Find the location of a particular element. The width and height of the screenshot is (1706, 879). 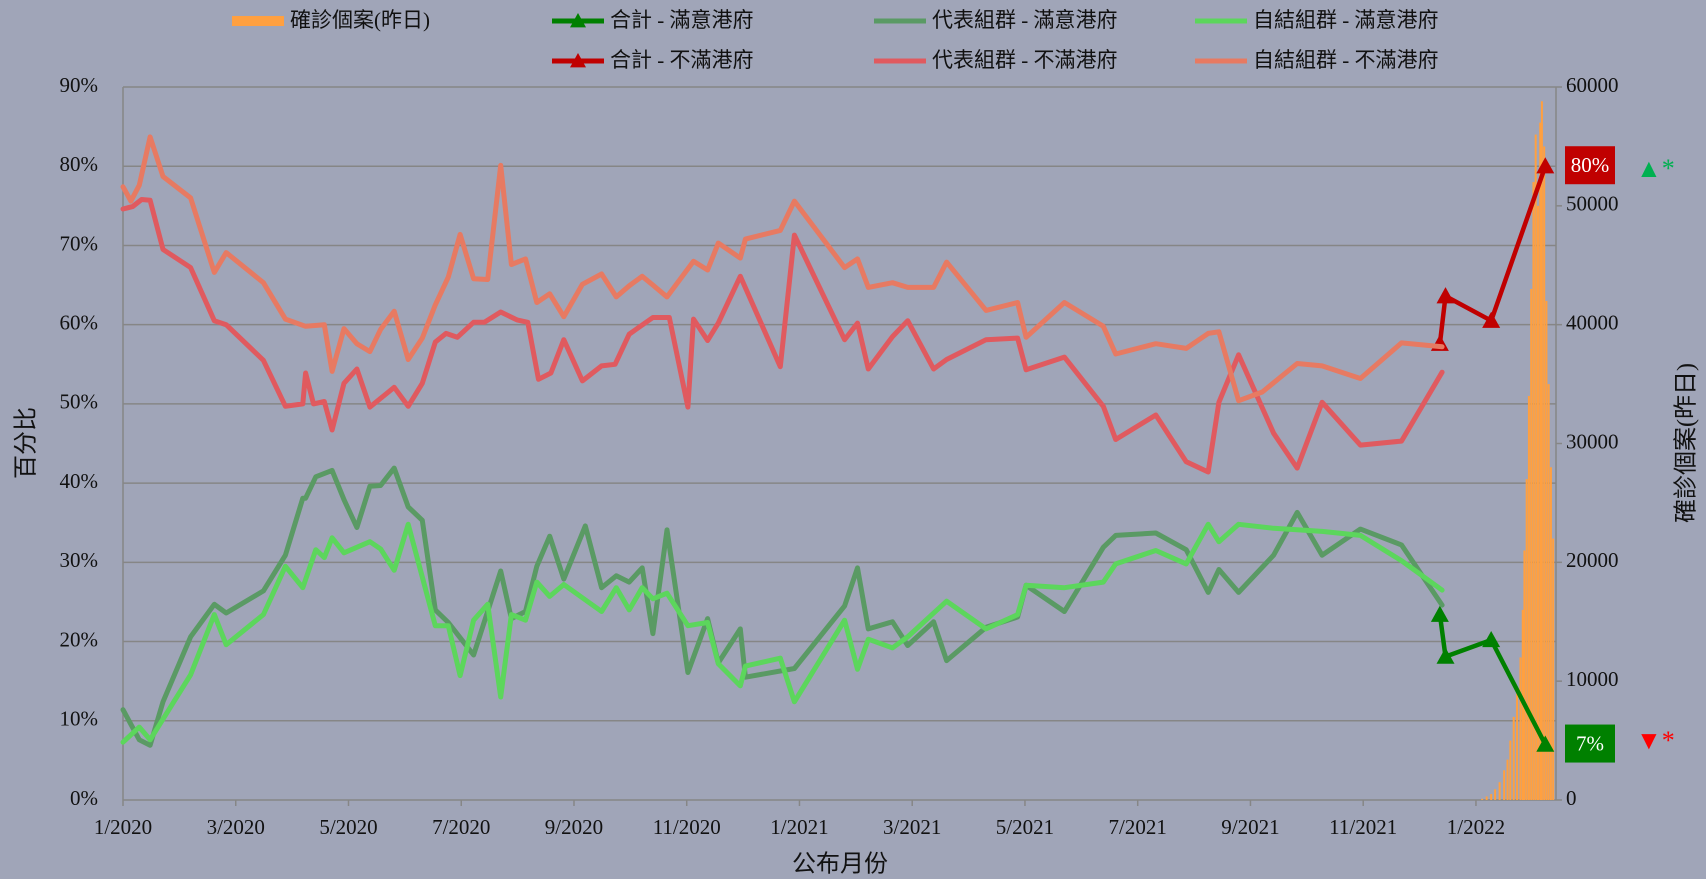

y-tick-label: 40% is located at coordinates (79, 481).